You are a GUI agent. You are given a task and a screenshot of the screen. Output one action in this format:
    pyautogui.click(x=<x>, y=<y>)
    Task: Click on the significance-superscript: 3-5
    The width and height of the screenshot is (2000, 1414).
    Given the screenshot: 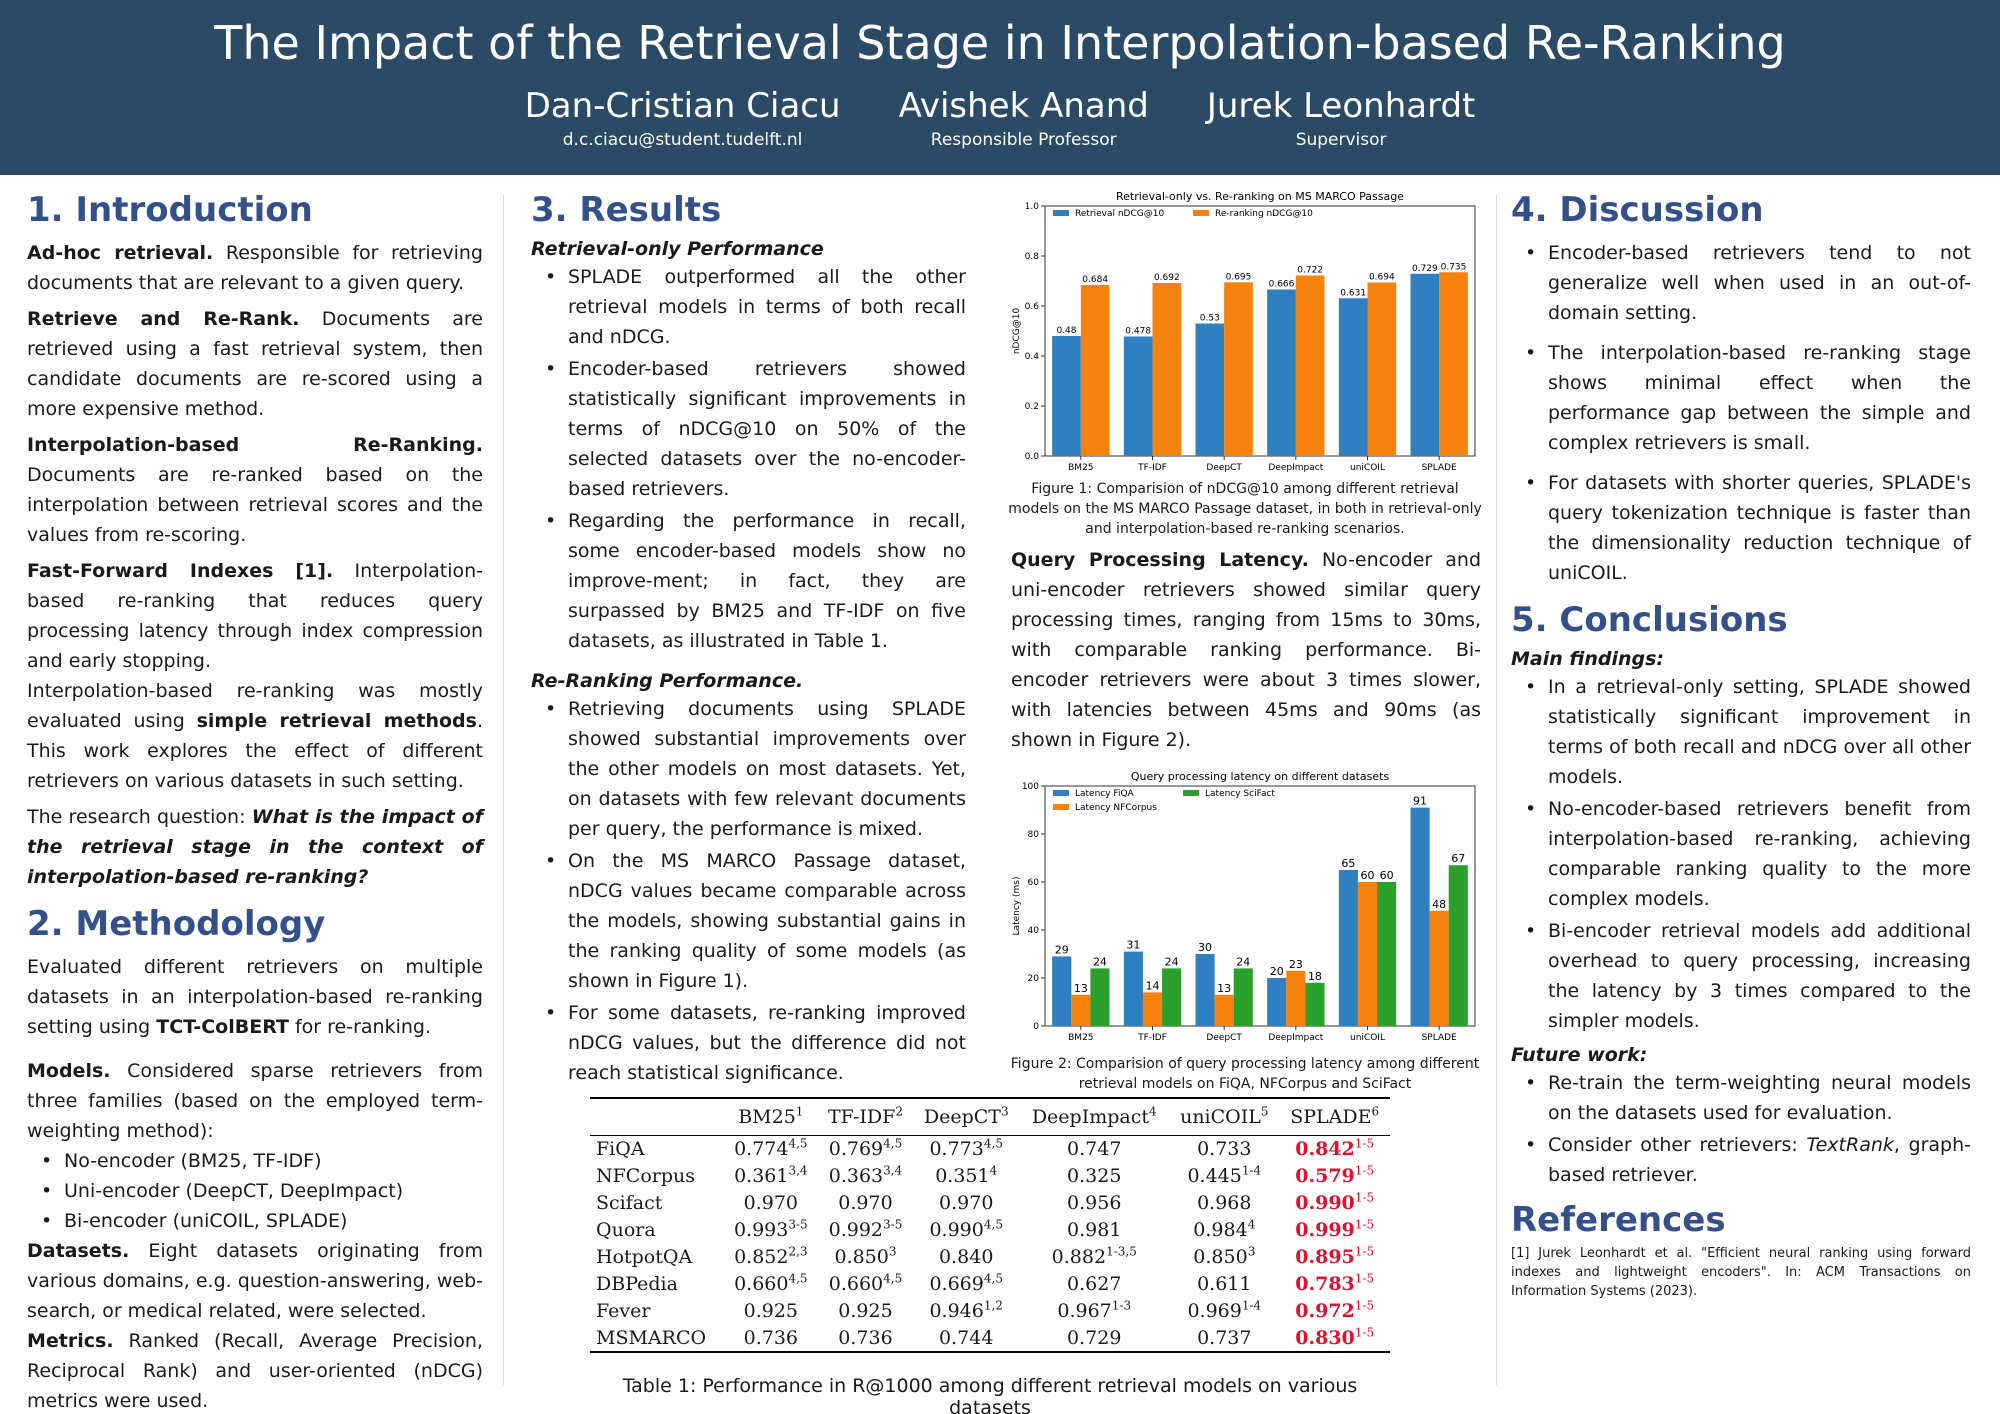 What is the action you would take?
    pyautogui.click(x=893, y=1224)
    